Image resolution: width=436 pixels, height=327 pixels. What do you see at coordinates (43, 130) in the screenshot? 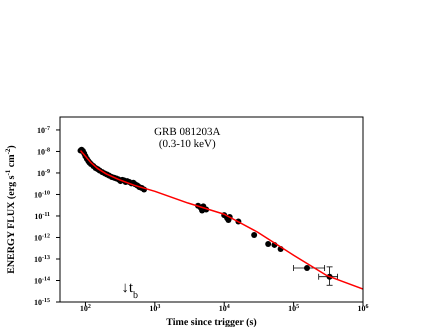
I see `y-tick-label: 10$^{-7}$` at bounding box center [43, 130].